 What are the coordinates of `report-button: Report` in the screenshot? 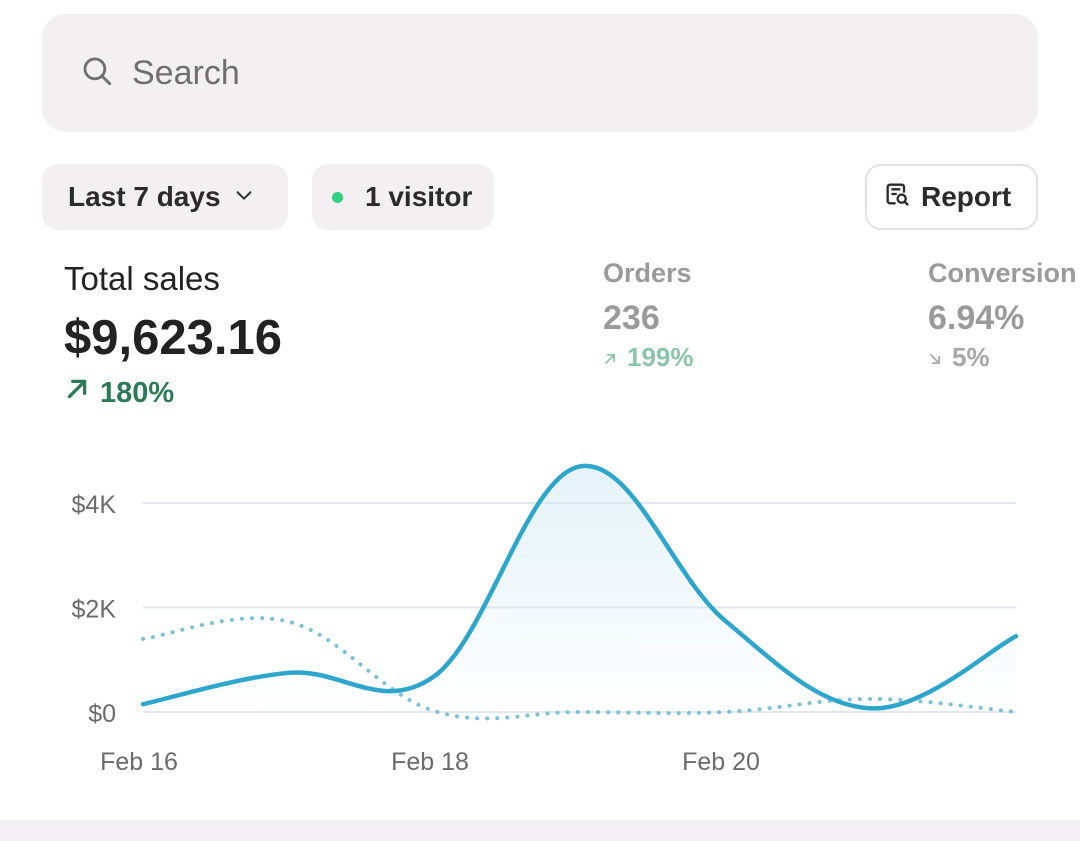 It's located at (951, 197).